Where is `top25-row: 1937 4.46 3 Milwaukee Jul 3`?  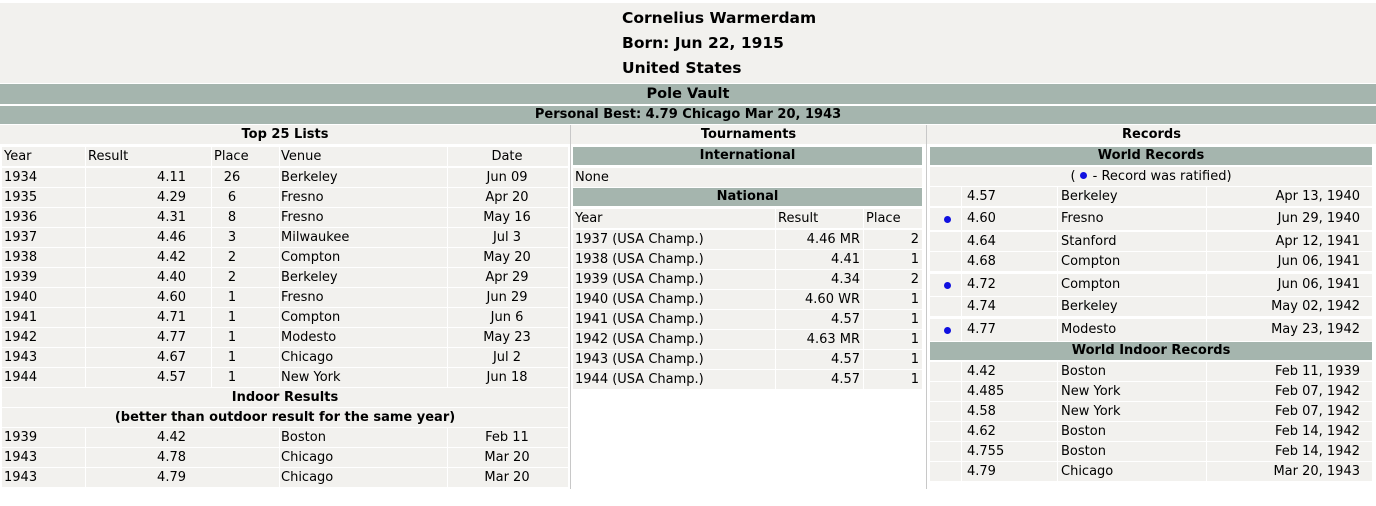 top25-row: 1937 4.46 3 Milwaukee Jul 3 is located at coordinates (285, 237).